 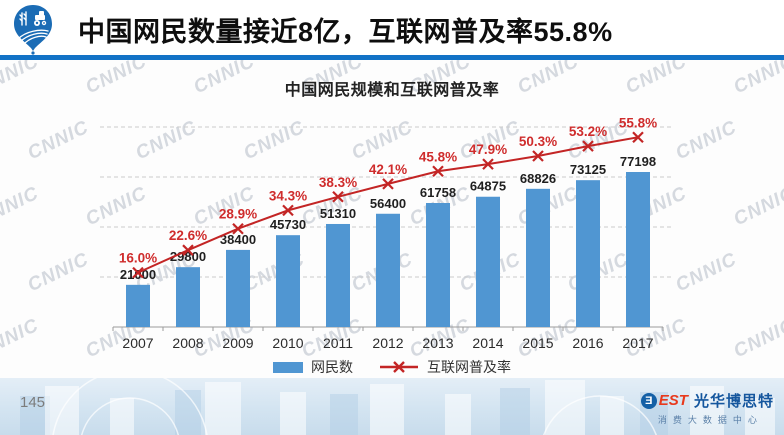 I want to click on line-marker-2016, so click(x=588, y=146).